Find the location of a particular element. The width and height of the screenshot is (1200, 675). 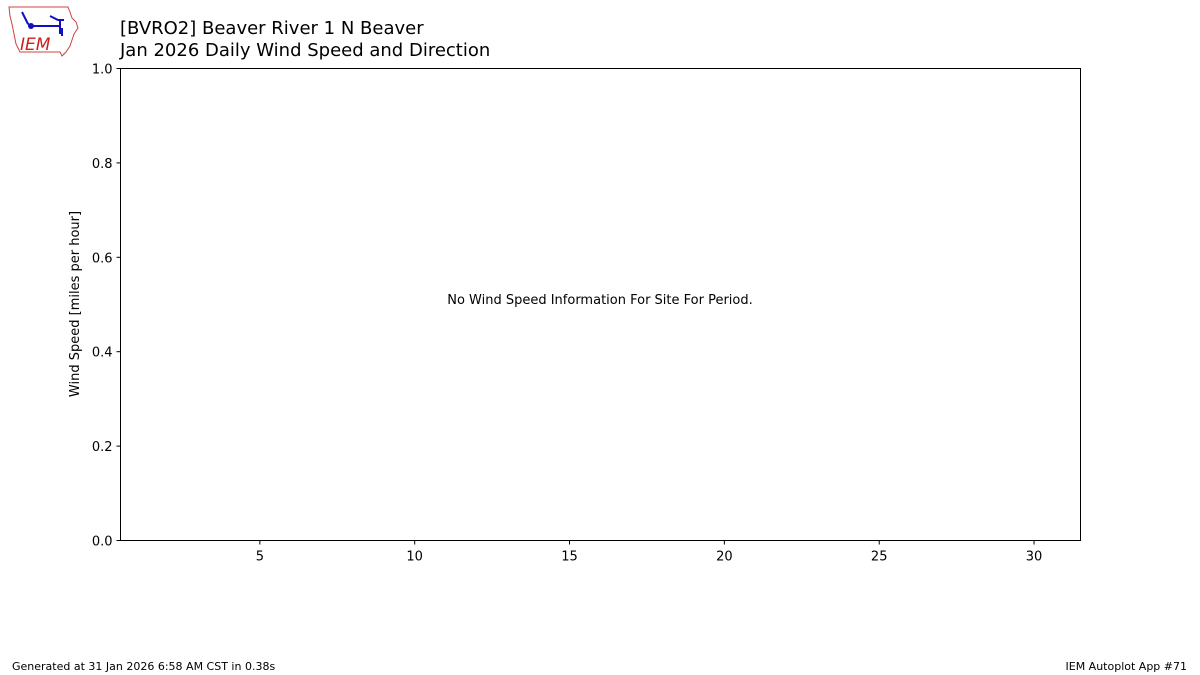

chart-title-line1: [BVRO2] Beaver River 1 N Beaver is located at coordinates (272, 28).